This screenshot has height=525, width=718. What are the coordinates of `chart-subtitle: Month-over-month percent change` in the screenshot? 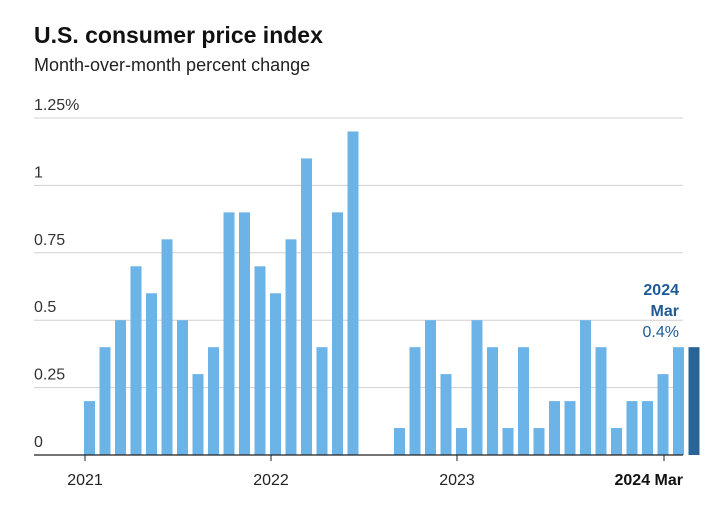 It's located at (172, 65).